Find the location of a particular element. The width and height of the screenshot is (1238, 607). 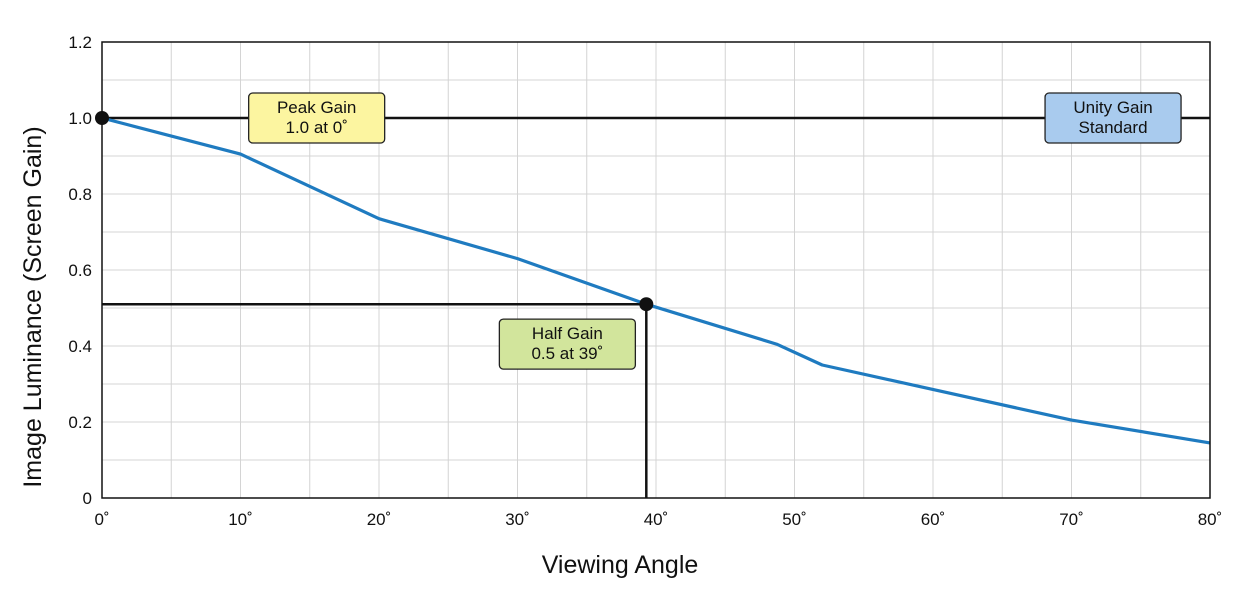

y-axis-title: Image Luminance (Screen Gain) is located at coordinates (33, 306).